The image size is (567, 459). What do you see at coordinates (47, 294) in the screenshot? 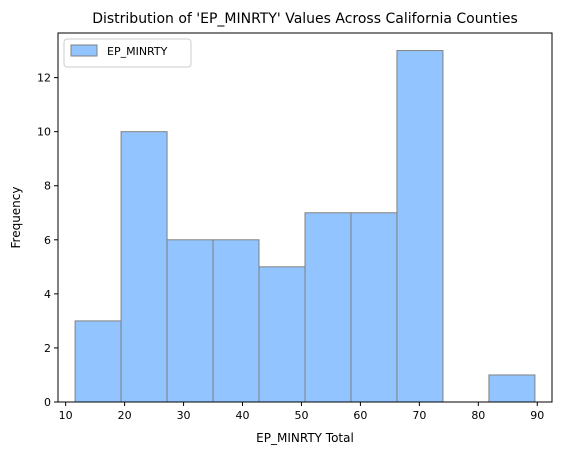
I see `y-tick-label: 4` at bounding box center [47, 294].